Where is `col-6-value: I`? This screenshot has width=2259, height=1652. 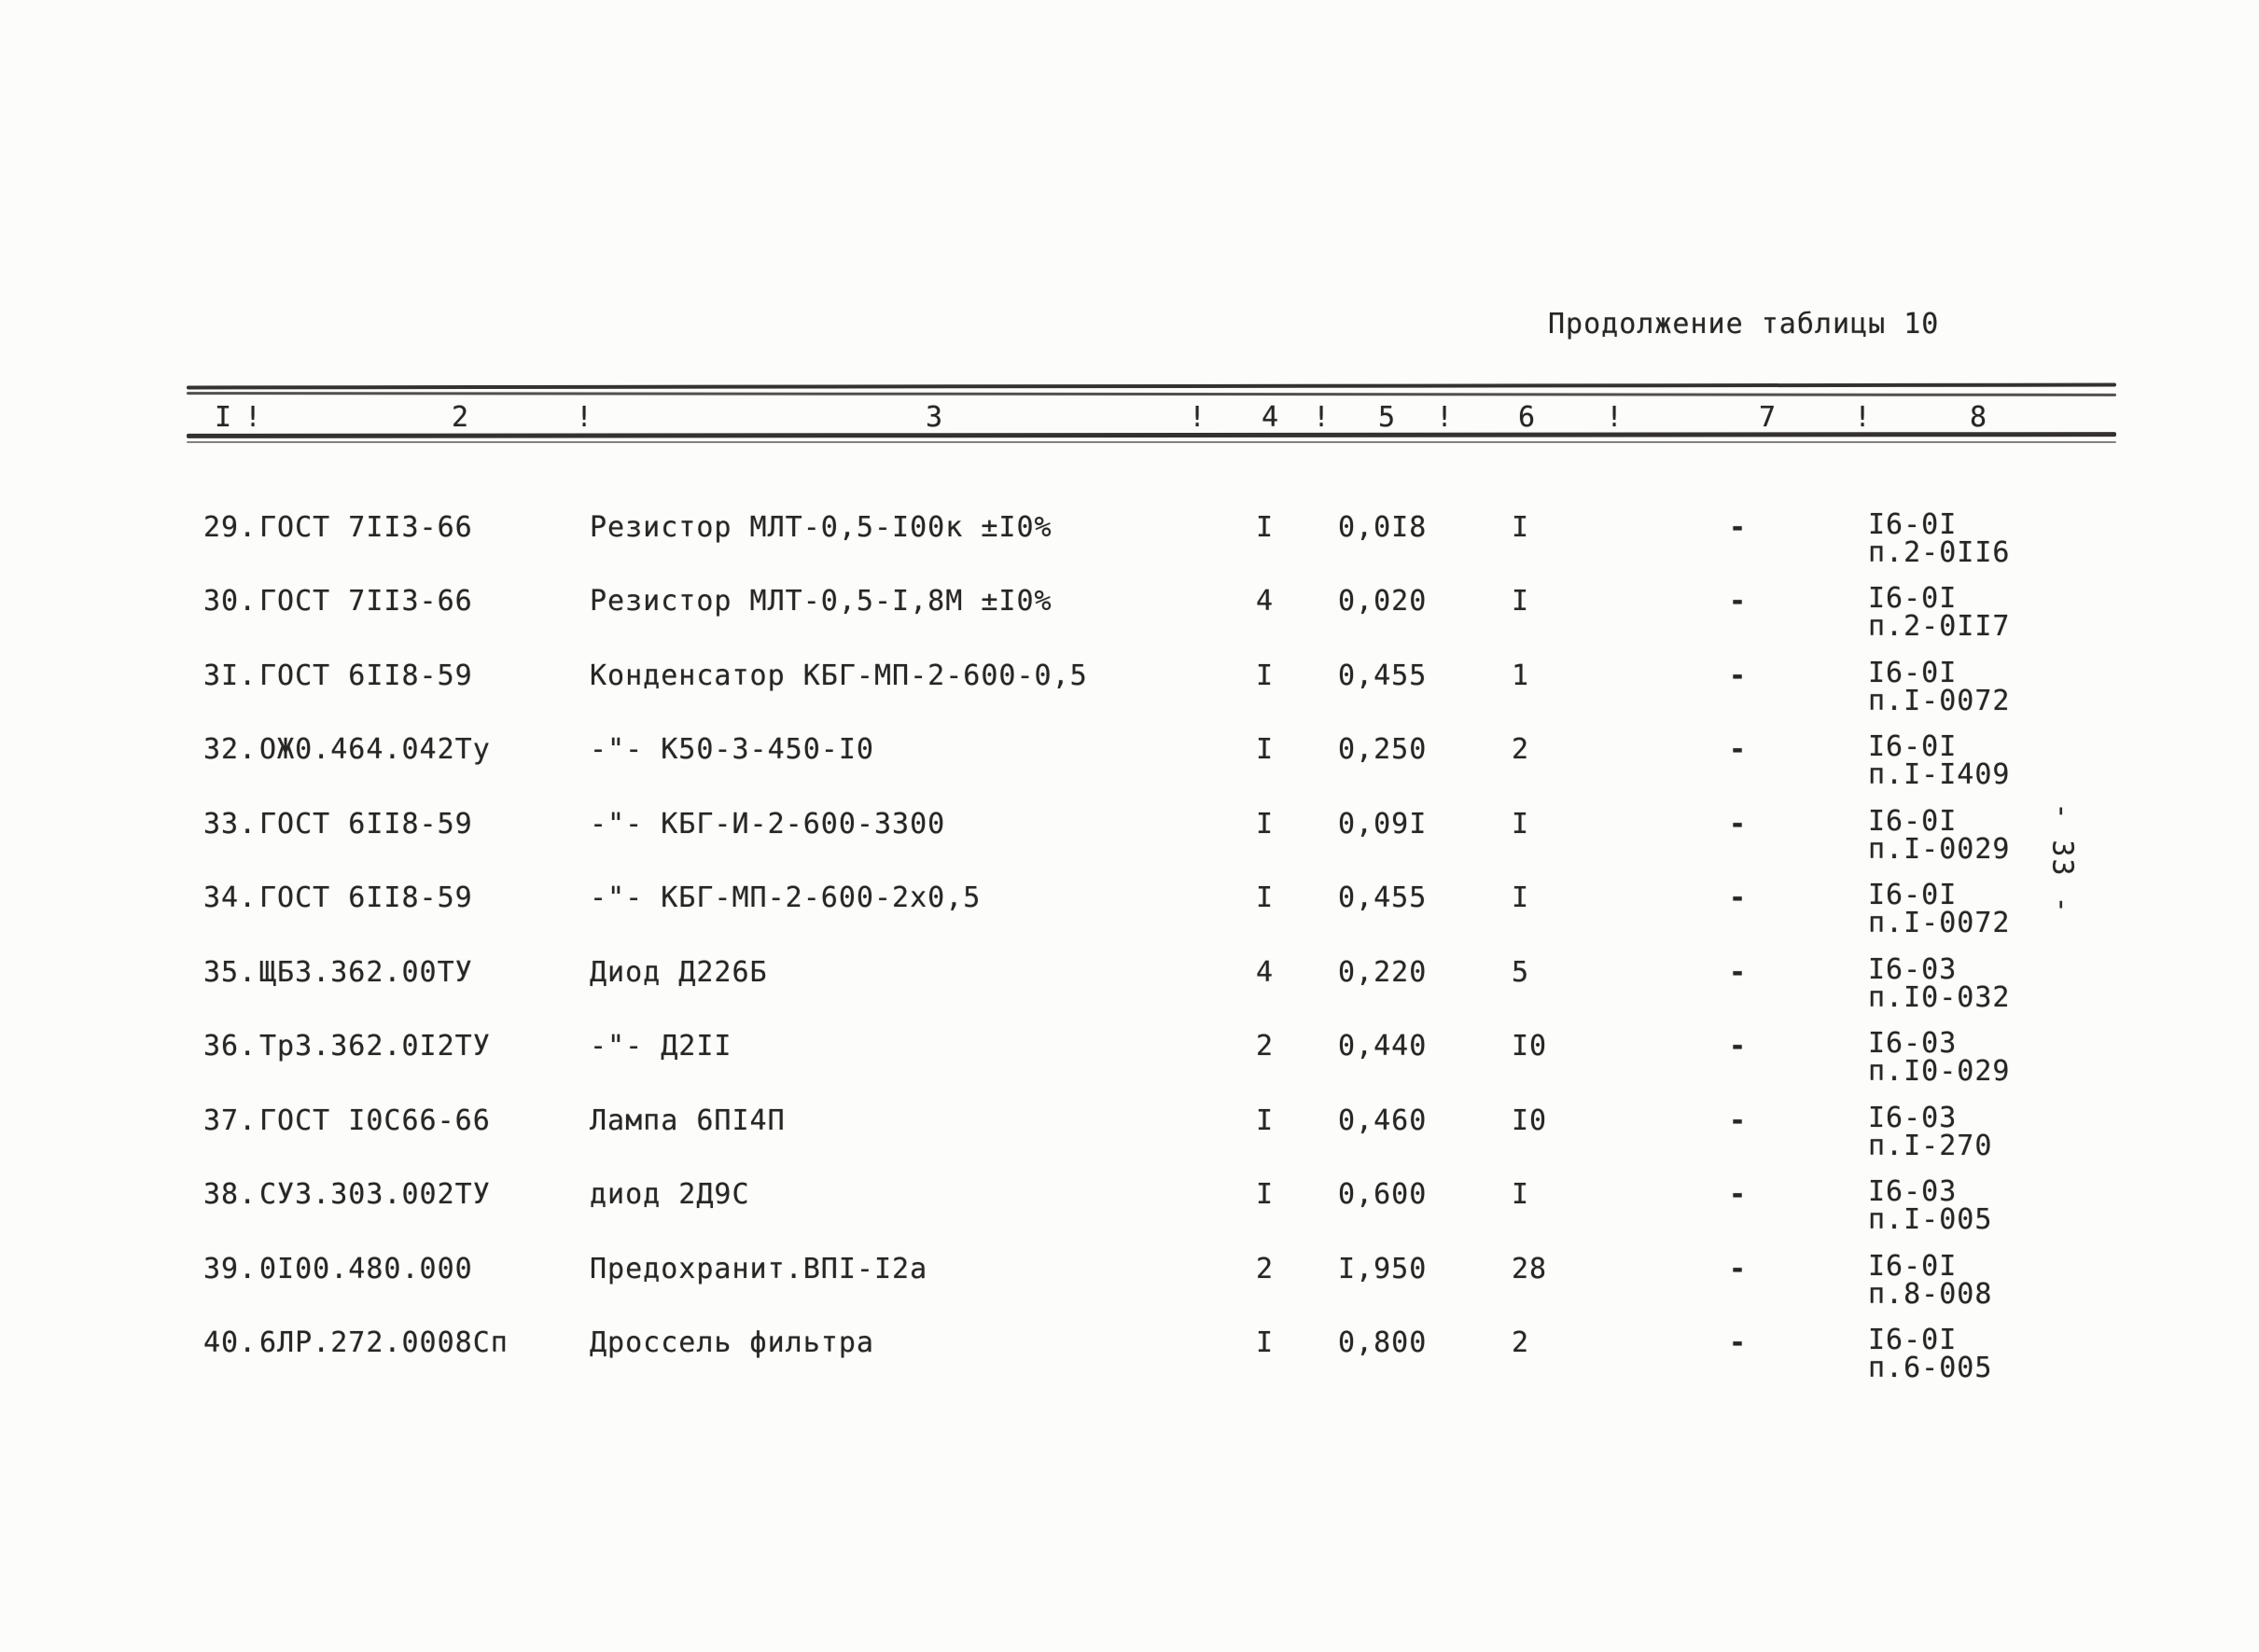 col-6-value: I is located at coordinates (1521, 1195).